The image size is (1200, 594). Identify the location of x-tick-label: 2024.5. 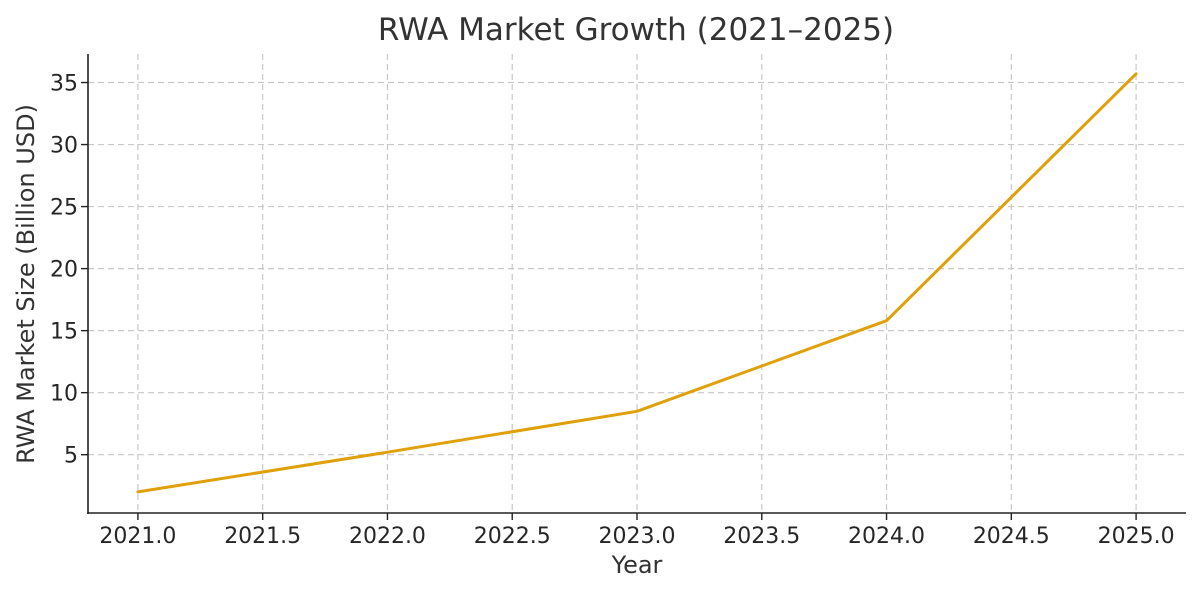
(1011, 536).